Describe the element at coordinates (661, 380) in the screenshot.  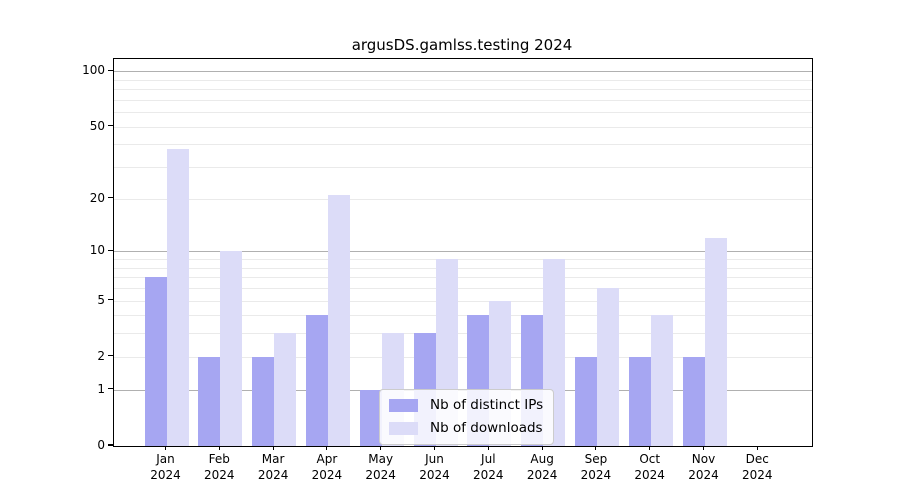
I see `bar-oct-downloads` at that location.